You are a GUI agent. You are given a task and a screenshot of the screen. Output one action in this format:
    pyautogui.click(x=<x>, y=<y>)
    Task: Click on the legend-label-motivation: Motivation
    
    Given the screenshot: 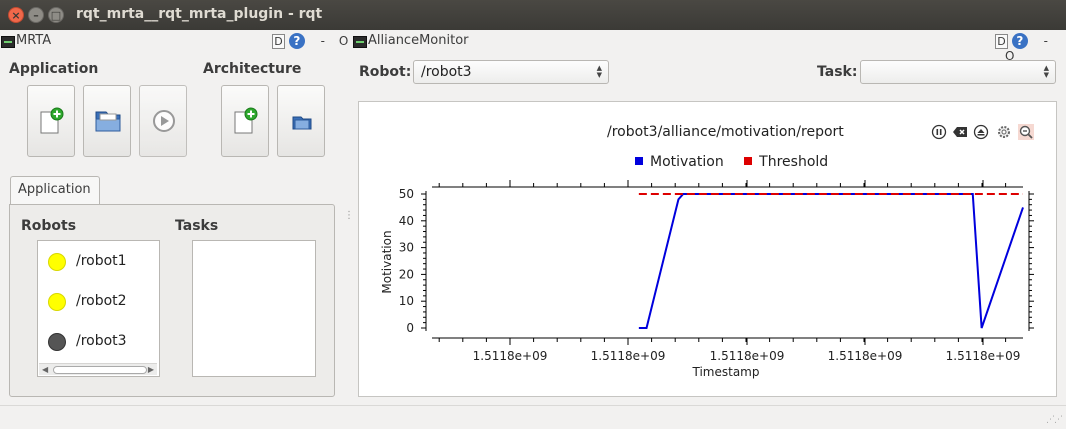 What is the action you would take?
    pyautogui.click(x=687, y=162)
    